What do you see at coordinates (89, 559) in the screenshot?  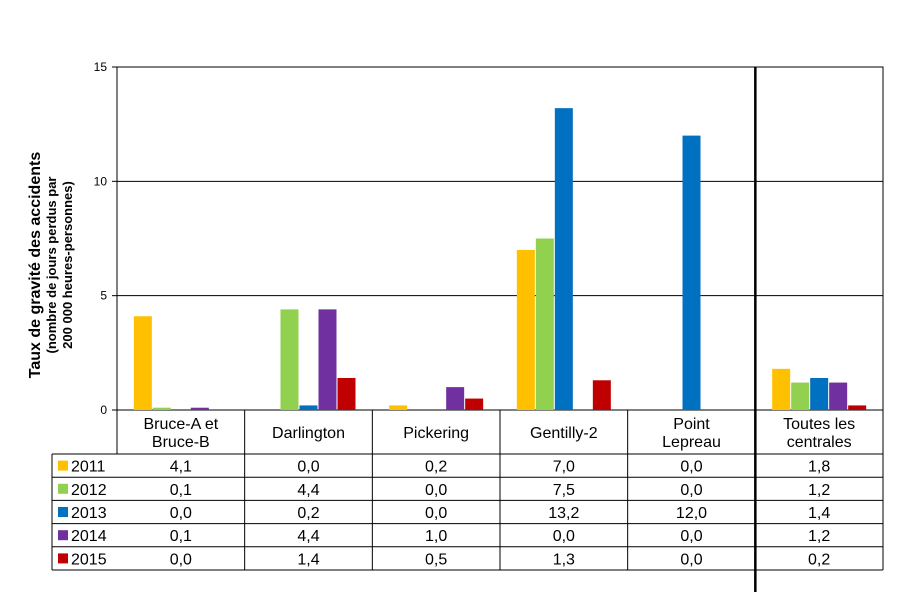 I see `legend-label-2015: 2015` at bounding box center [89, 559].